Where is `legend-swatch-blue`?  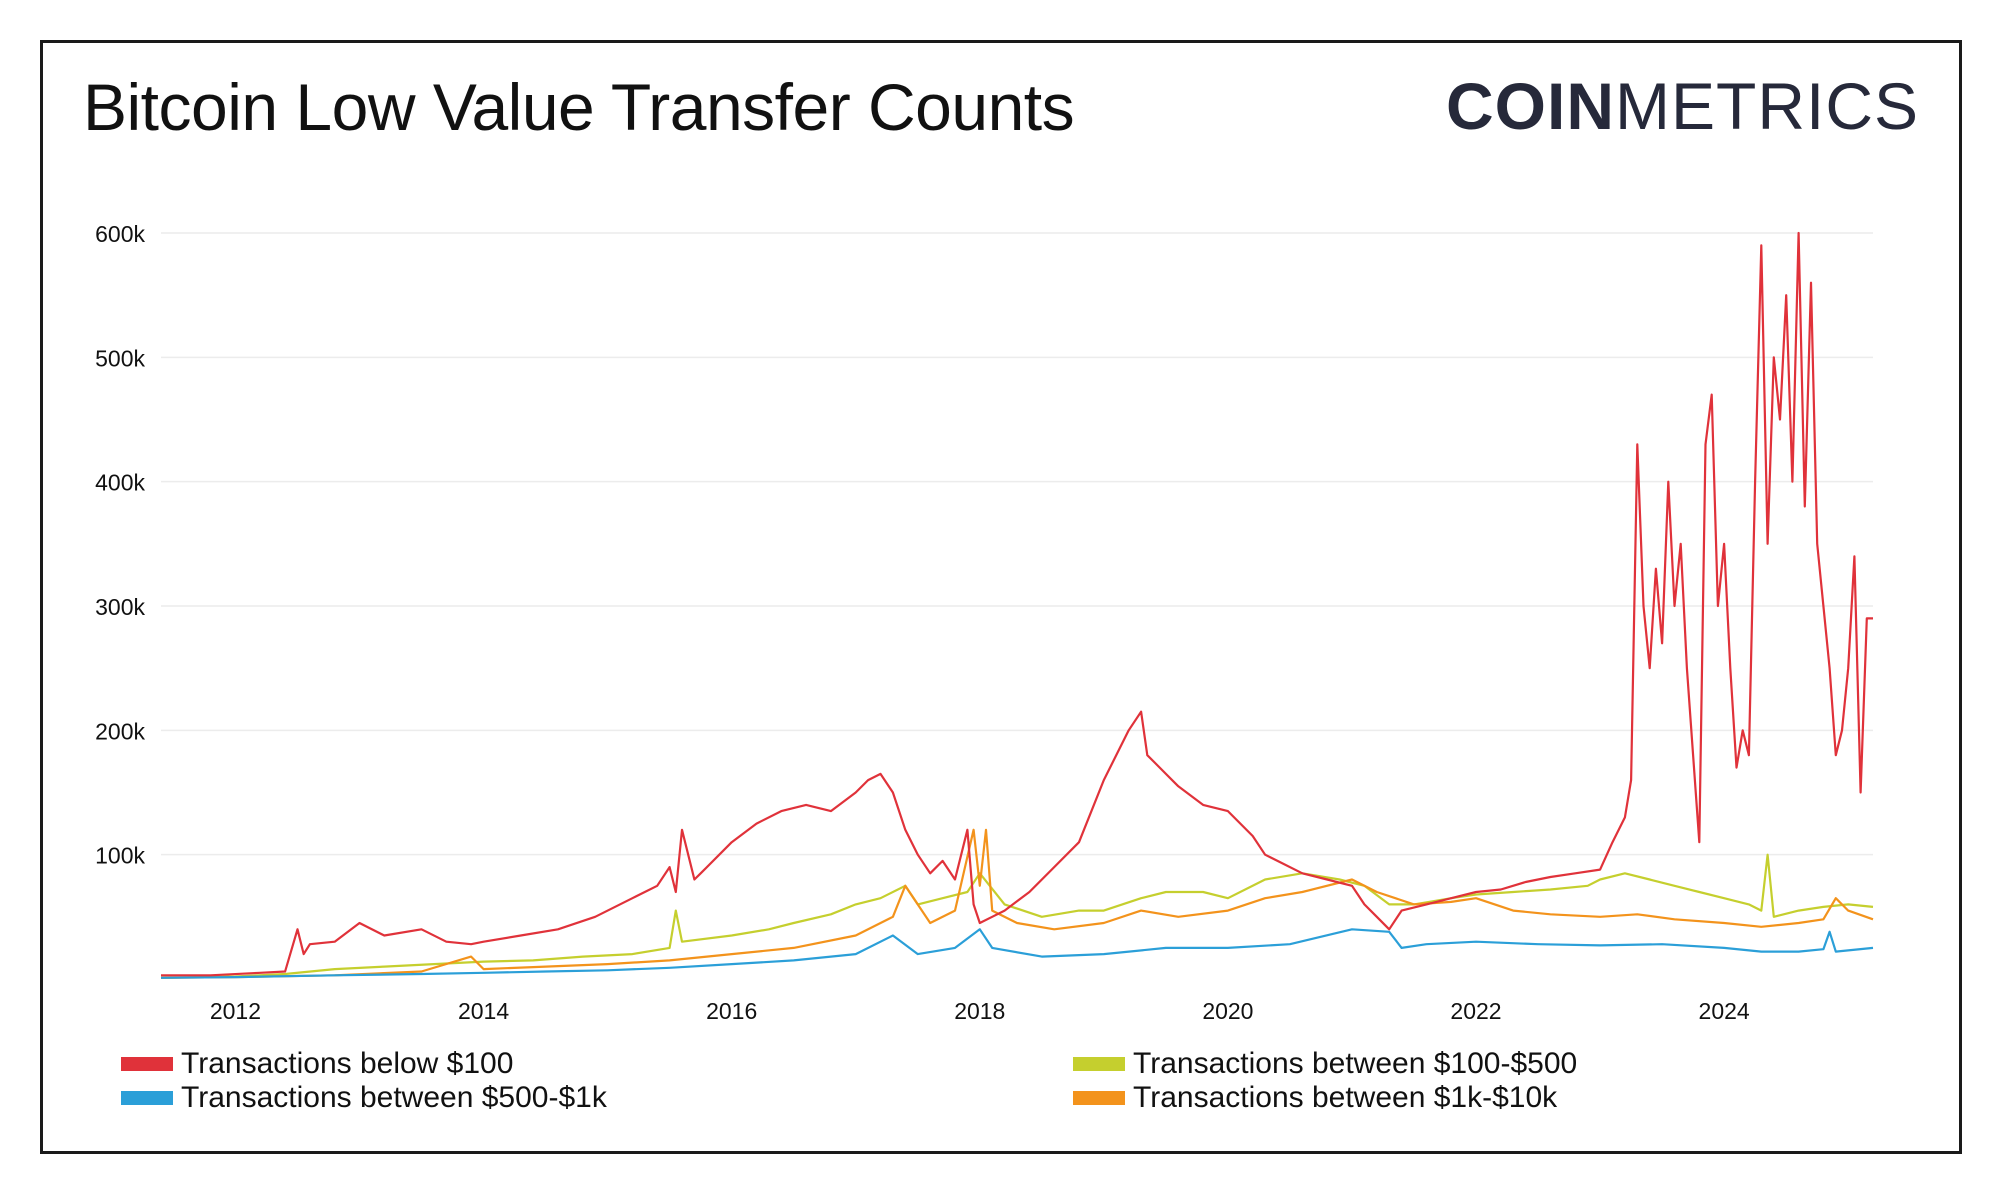
legend-swatch-blue is located at coordinates (147, 1098).